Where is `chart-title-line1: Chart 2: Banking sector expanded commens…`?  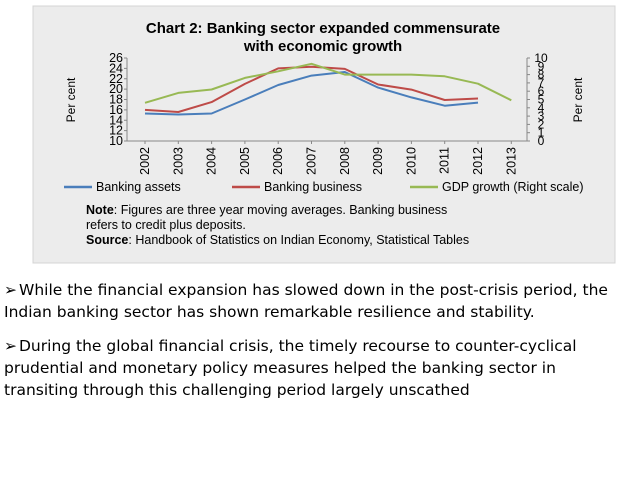 chart-title-line1: Chart 2: Banking sector expanded commens… is located at coordinates (323, 28).